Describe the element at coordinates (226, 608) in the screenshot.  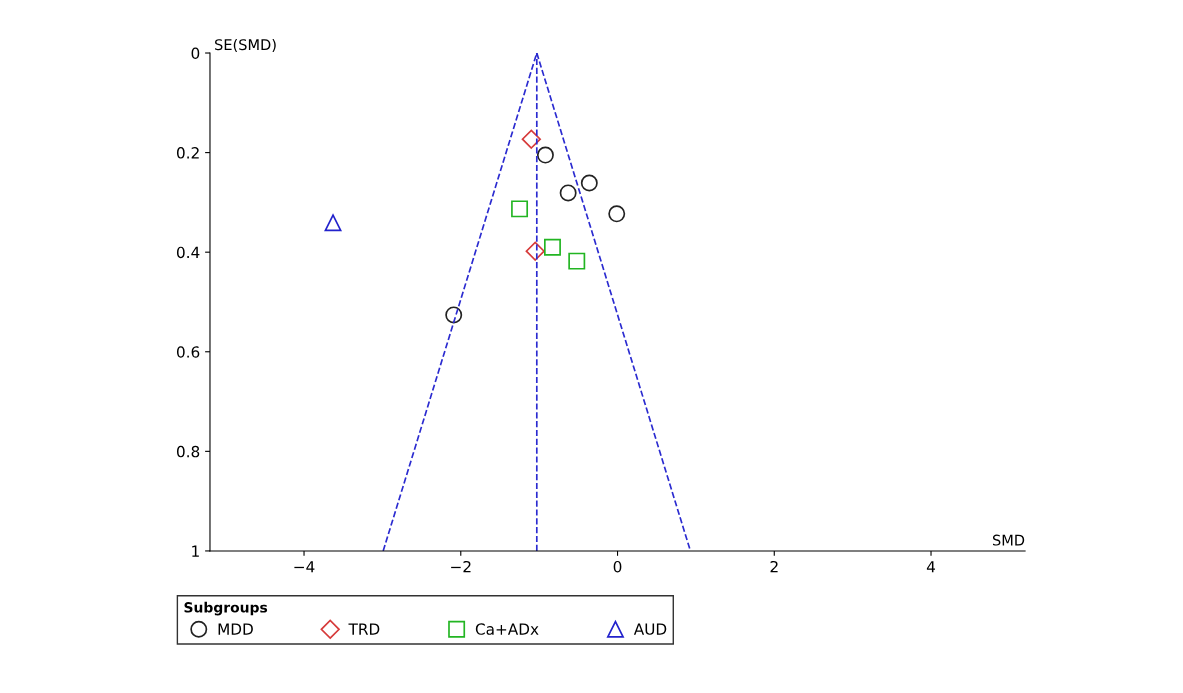
I see `legend-title: Subgroups` at that location.